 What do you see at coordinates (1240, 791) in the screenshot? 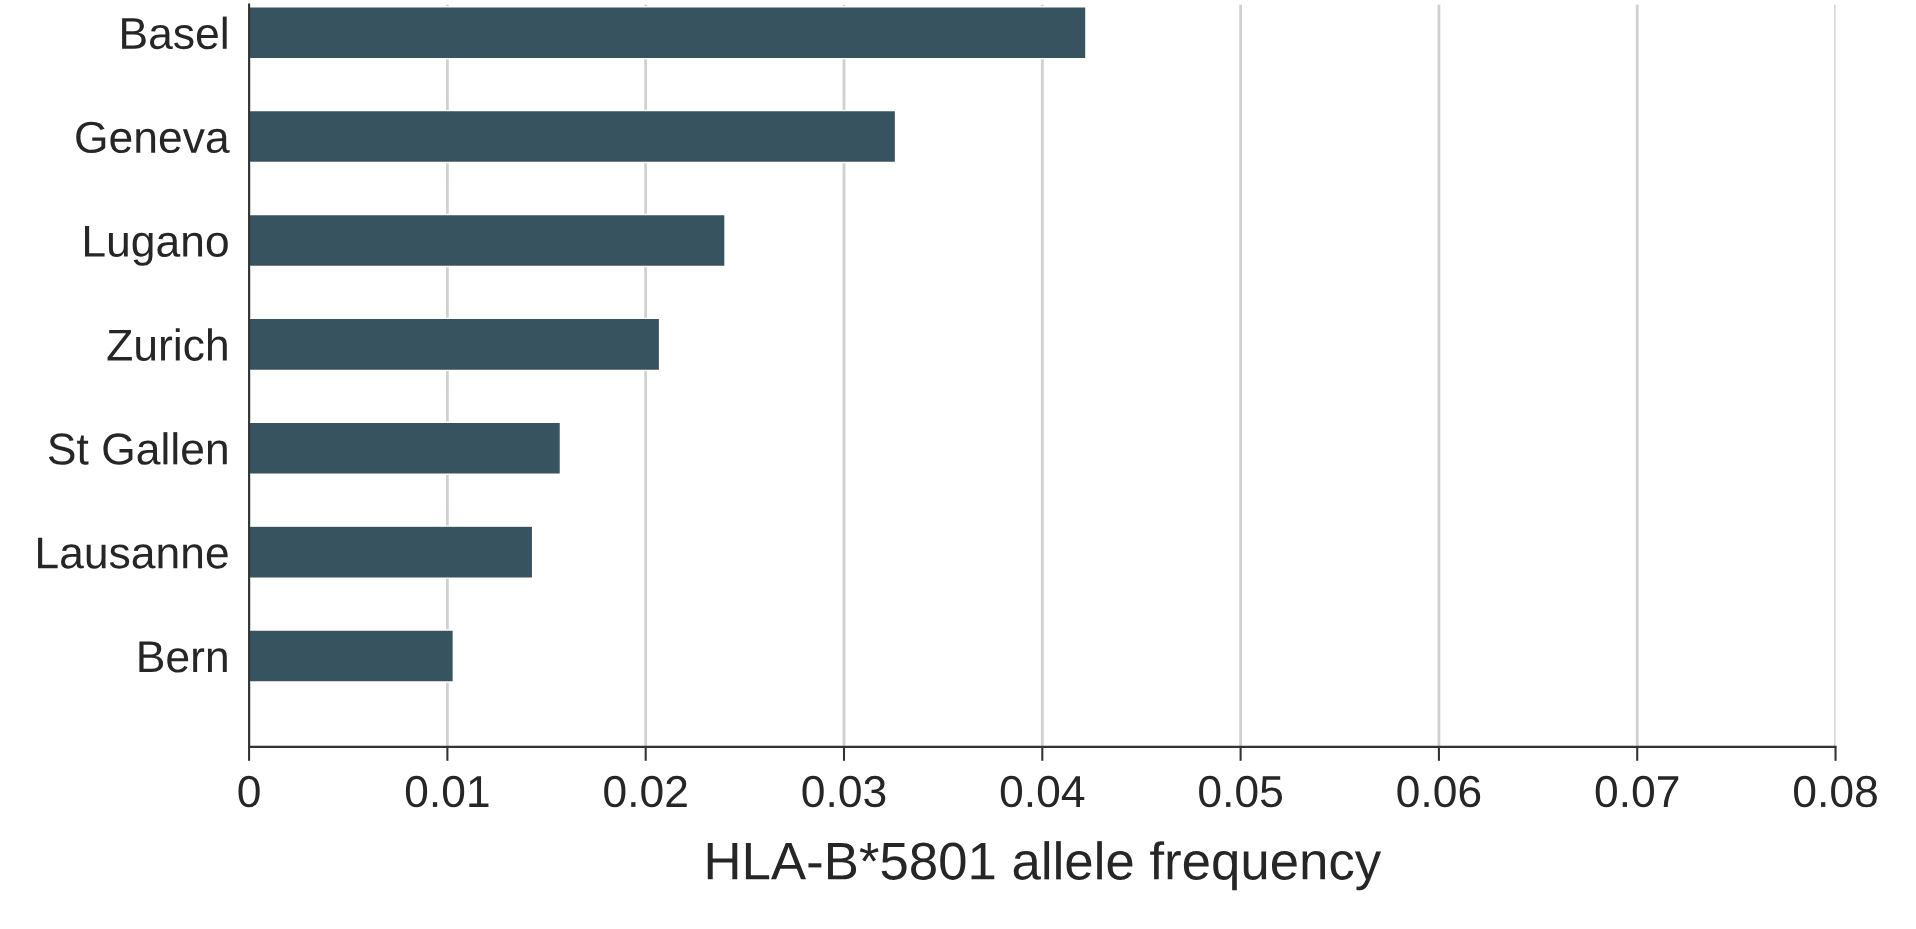
I see `x-tick-label: 0.05` at bounding box center [1240, 791].